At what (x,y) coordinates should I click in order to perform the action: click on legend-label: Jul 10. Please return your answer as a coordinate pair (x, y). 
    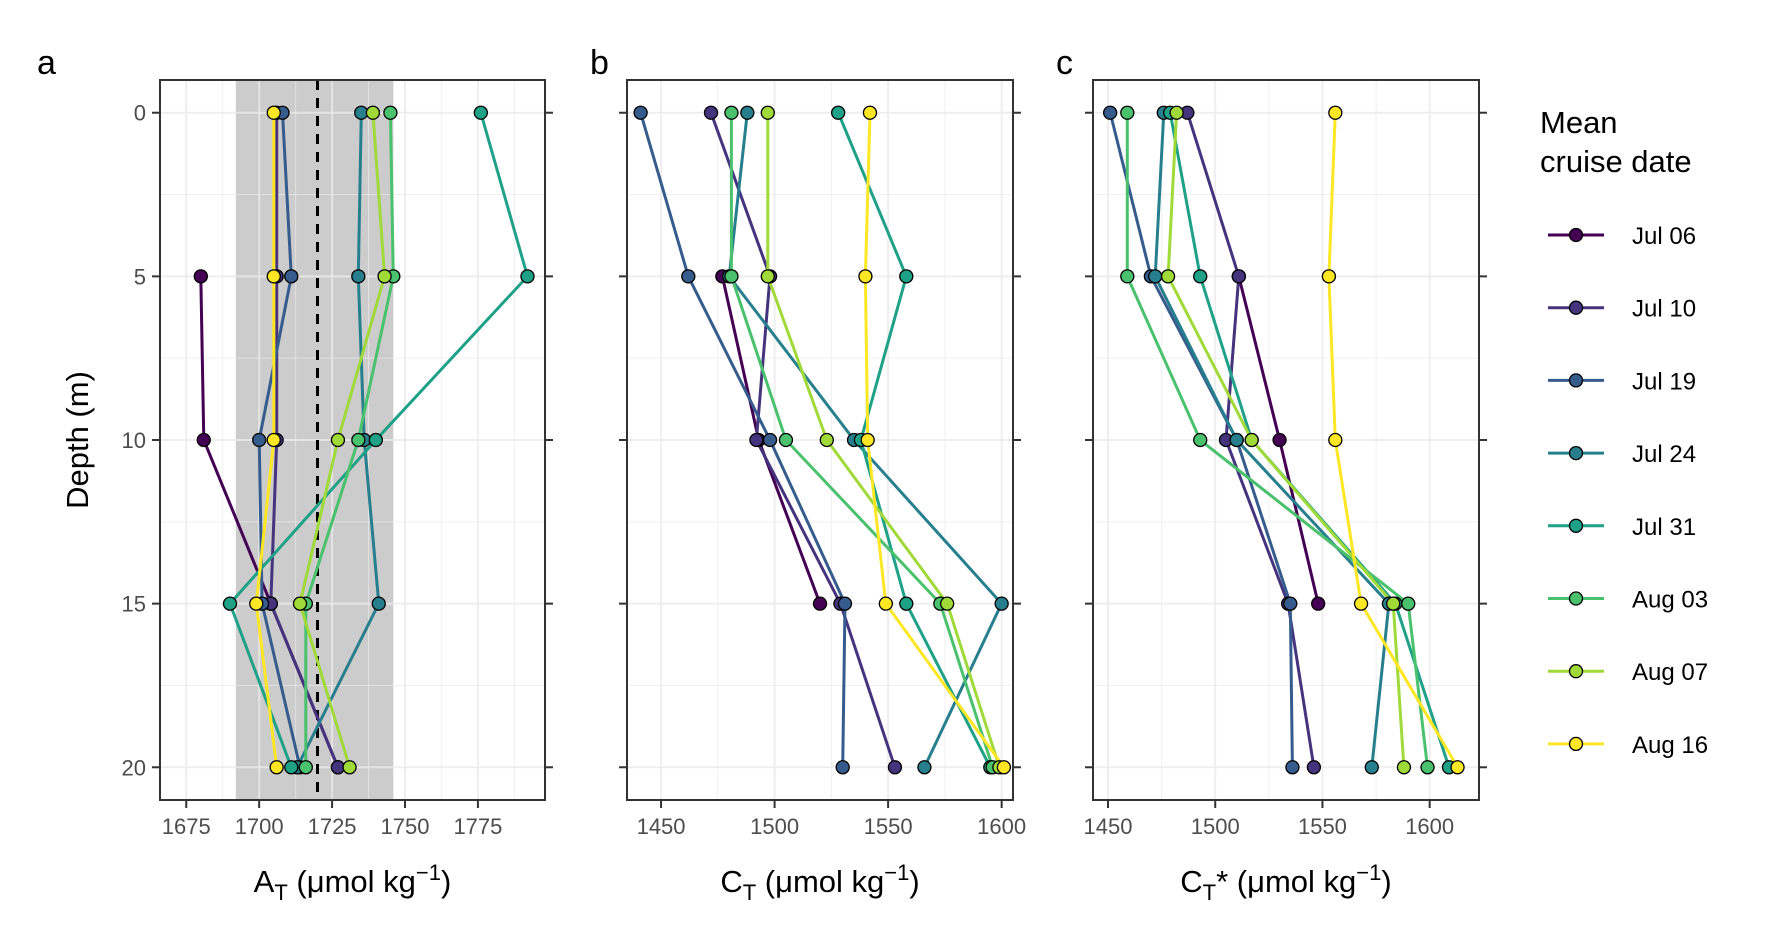
    Looking at the image, I should click on (1664, 309).